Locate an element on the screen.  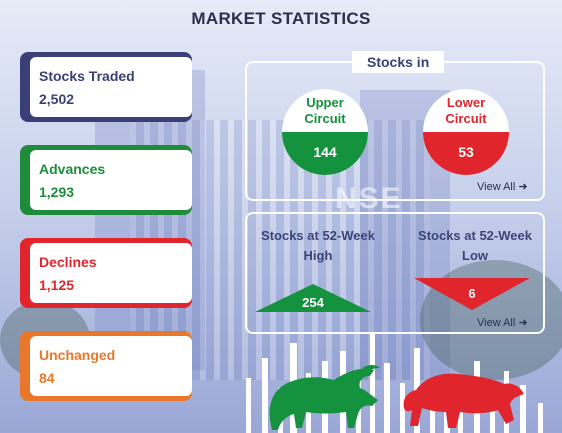
stat-label: Unchanged is located at coordinates (77, 355).